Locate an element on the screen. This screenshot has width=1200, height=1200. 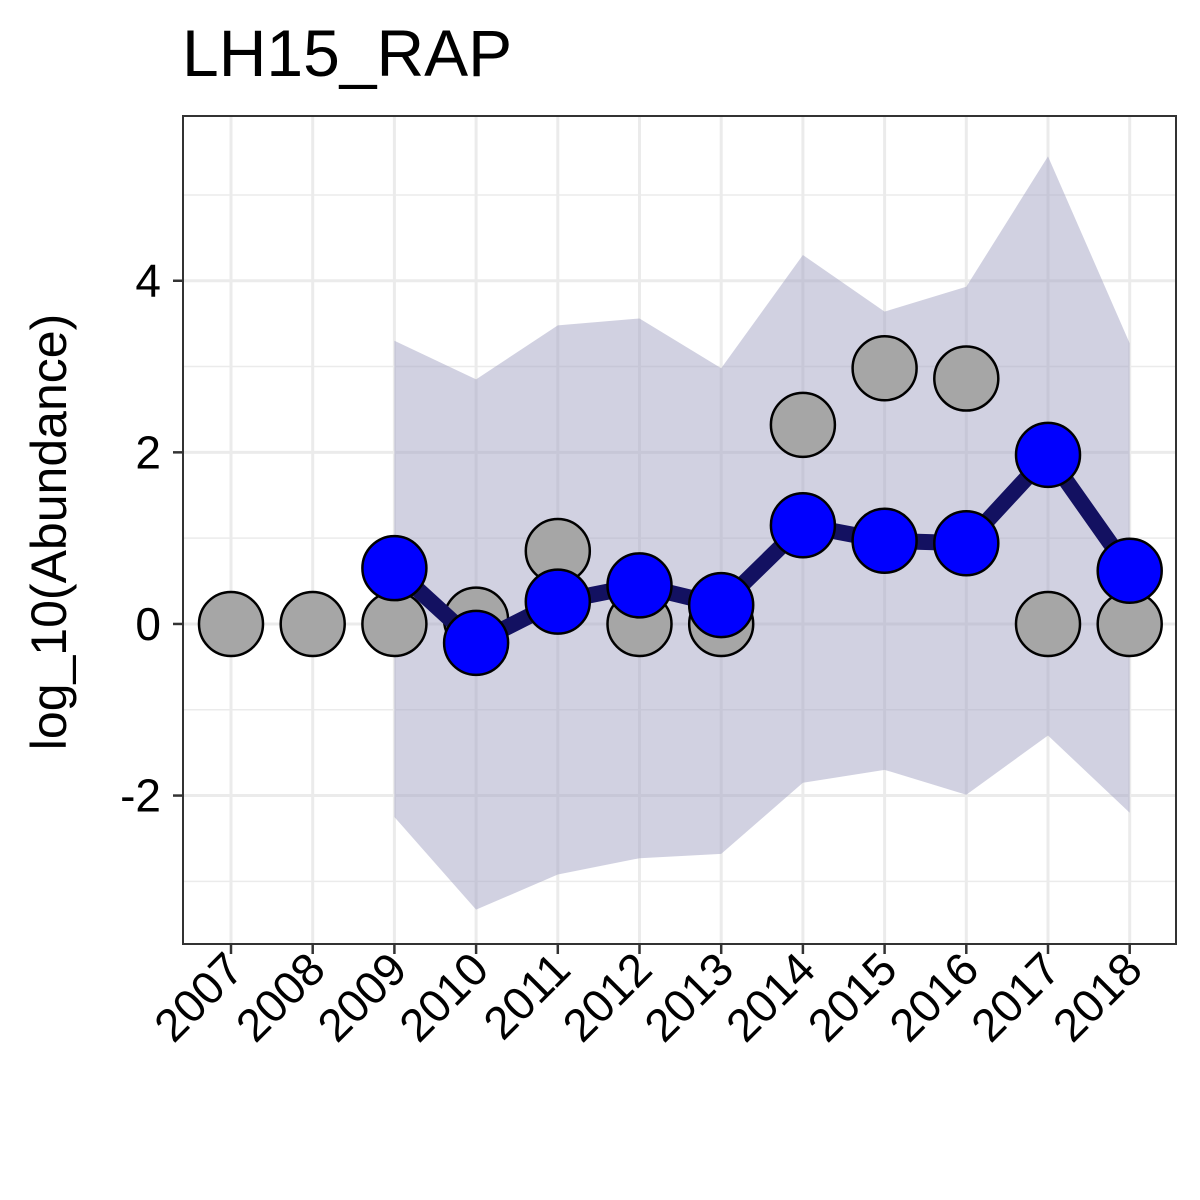
y-tick-label: 2 is located at coordinates (148, 452).